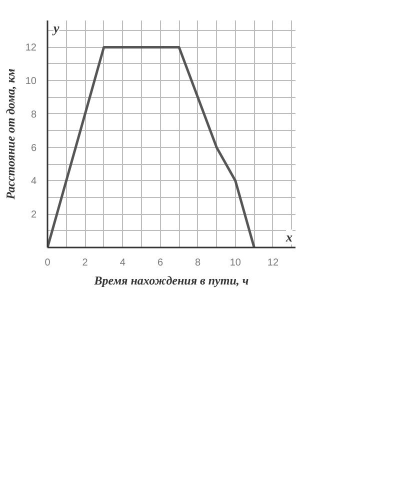 The image size is (398, 490). I want to click on x-axis-title: Время нахождения в пути, ч, so click(171, 281).